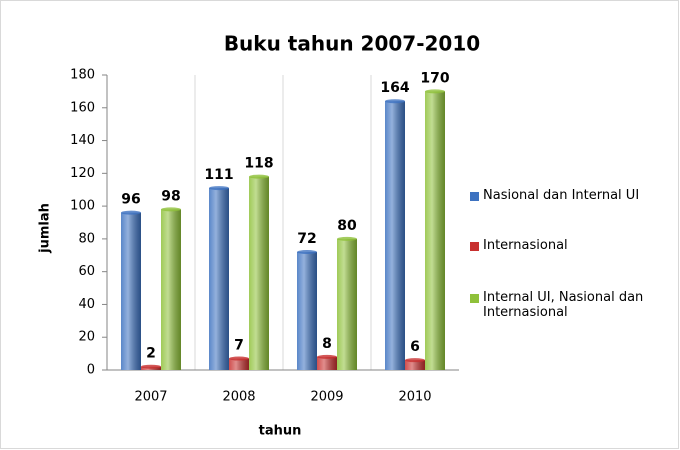 This screenshot has width=680, height=450. What do you see at coordinates (563, 305) in the screenshot?
I see `legend-label: Internal UI, Nasional dan Internasional` at bounding box center [563, 305].